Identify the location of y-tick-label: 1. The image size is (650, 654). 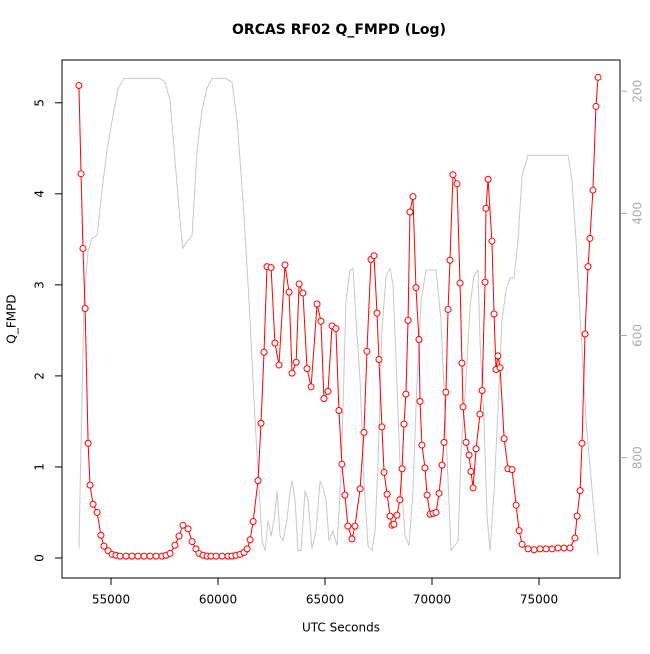
(40, 467).